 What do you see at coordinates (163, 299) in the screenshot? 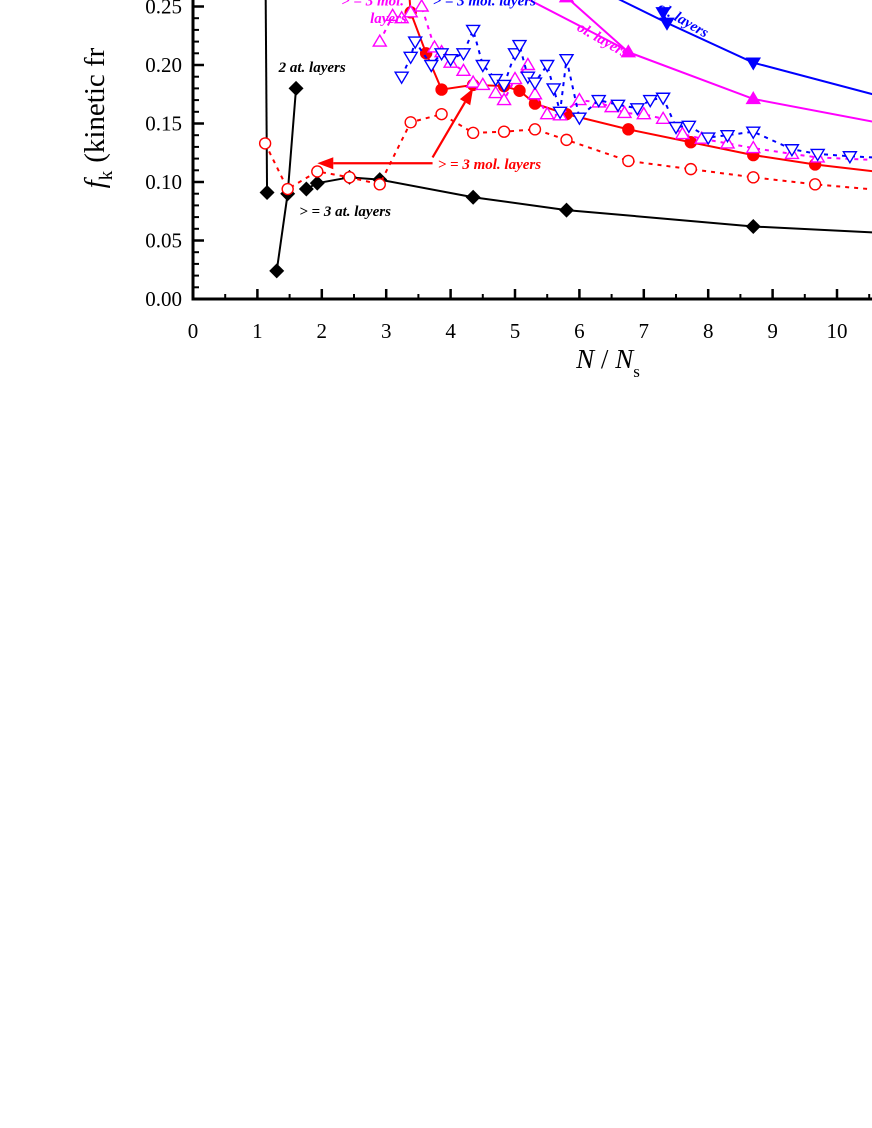
I see `y-tick-label: 0.00` at bounding box center [163, 299].